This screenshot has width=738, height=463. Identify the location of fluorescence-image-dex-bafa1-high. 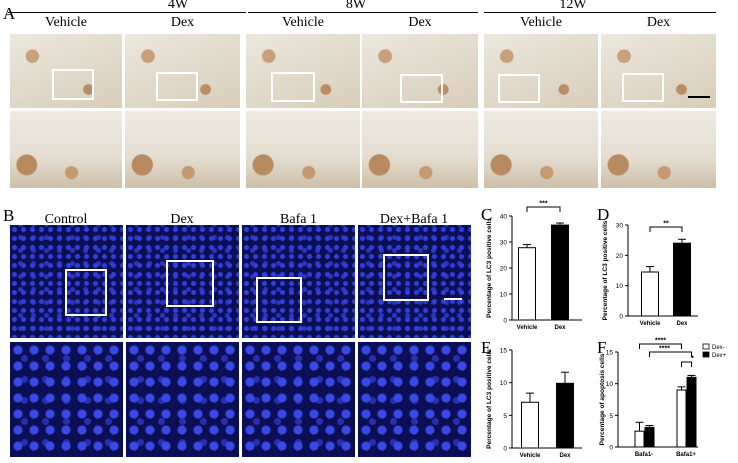
(414, 399).